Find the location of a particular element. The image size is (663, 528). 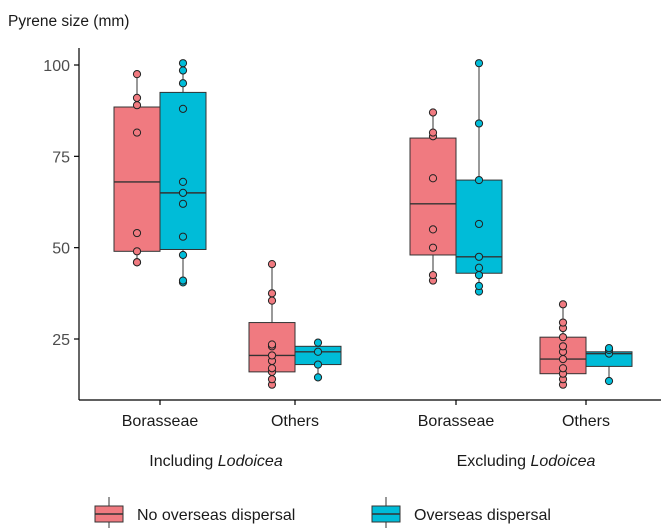

y-tick-label: 50 is located at coordinates (61, 249).